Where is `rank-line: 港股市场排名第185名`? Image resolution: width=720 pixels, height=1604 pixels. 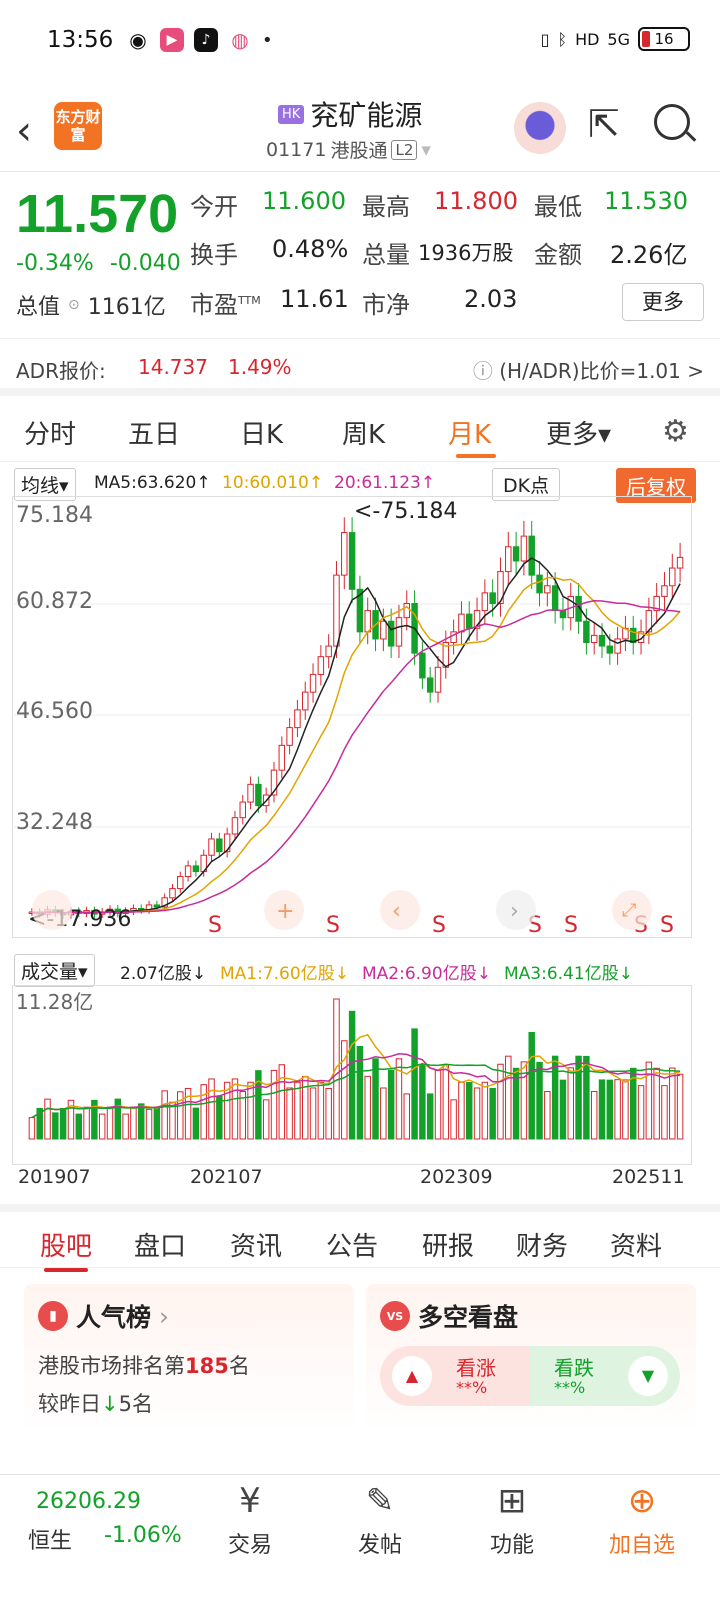 rank-line: 港股市场排名第185名 is located at coordinates (144, 1365).